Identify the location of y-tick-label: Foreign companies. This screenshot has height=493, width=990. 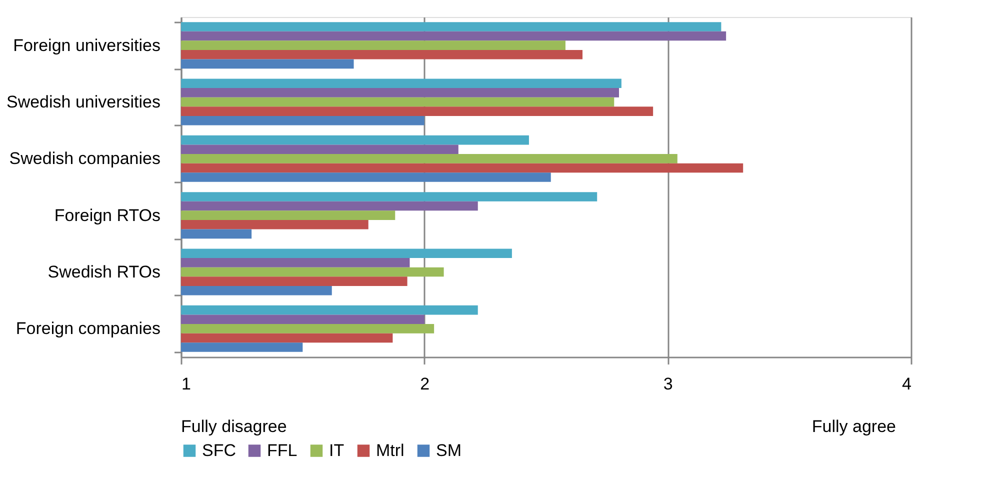
(88, 328).